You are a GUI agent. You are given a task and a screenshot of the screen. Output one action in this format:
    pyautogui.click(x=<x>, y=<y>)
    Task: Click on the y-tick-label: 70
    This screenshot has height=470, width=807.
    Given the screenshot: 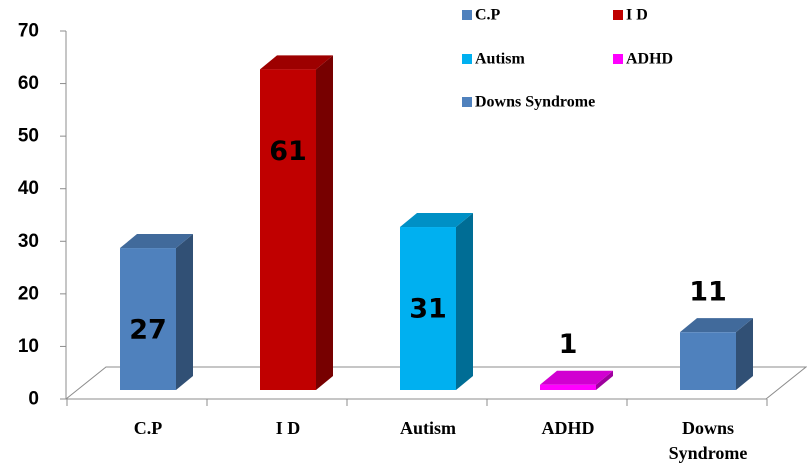 What is the action you would take?
    pyautogui.click(x=28, y=31)
    